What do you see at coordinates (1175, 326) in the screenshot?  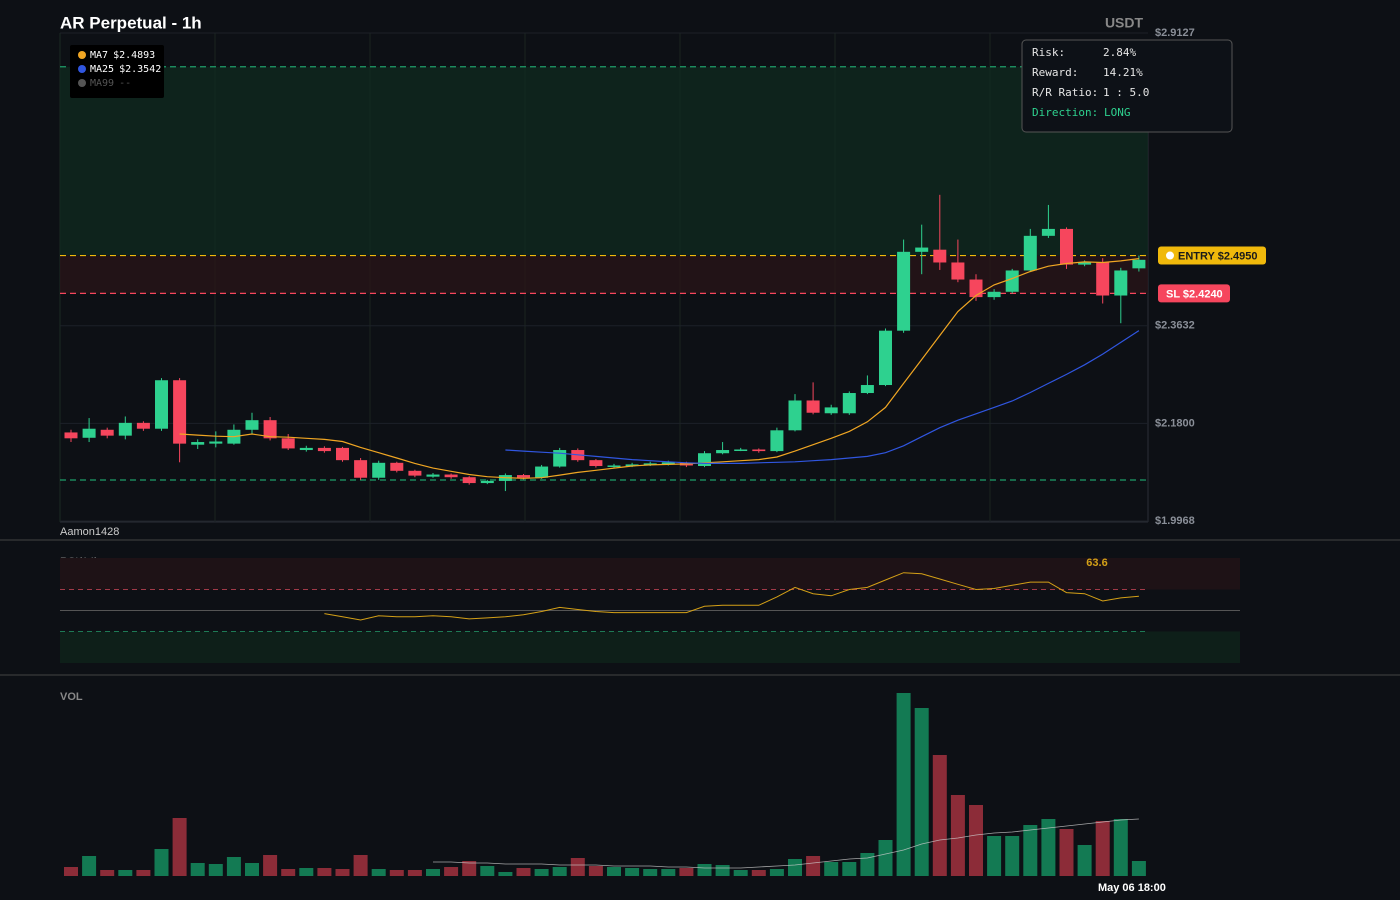 I see `y-tick-label: $2.3632` at bounding box center [1175, 326].